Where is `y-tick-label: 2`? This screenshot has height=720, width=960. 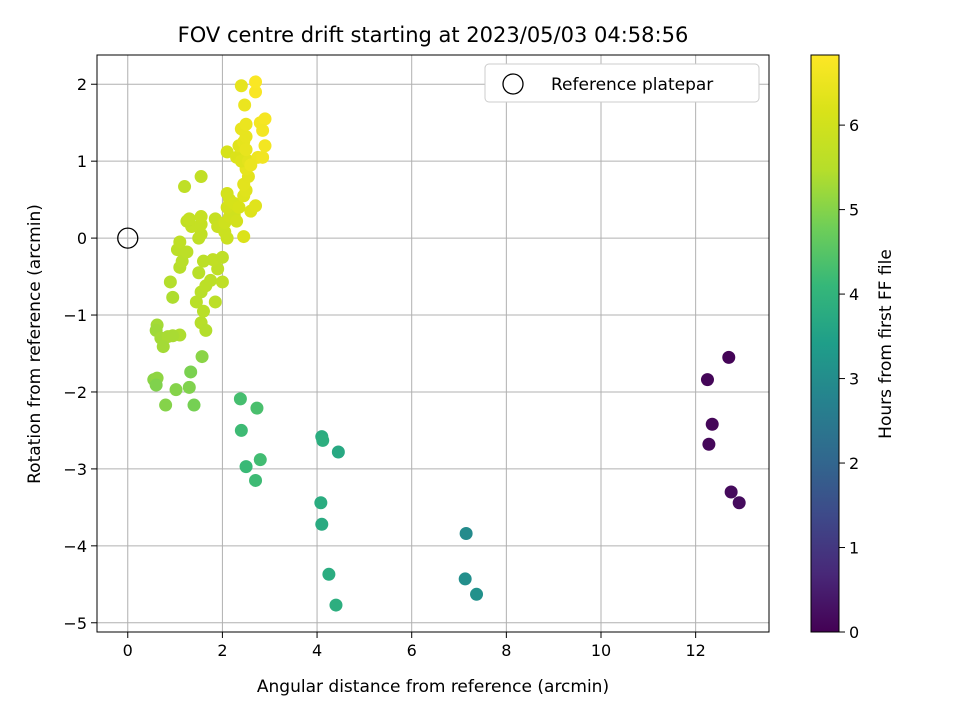 y-tick-label: 2 is located at coordinates (82, 84).